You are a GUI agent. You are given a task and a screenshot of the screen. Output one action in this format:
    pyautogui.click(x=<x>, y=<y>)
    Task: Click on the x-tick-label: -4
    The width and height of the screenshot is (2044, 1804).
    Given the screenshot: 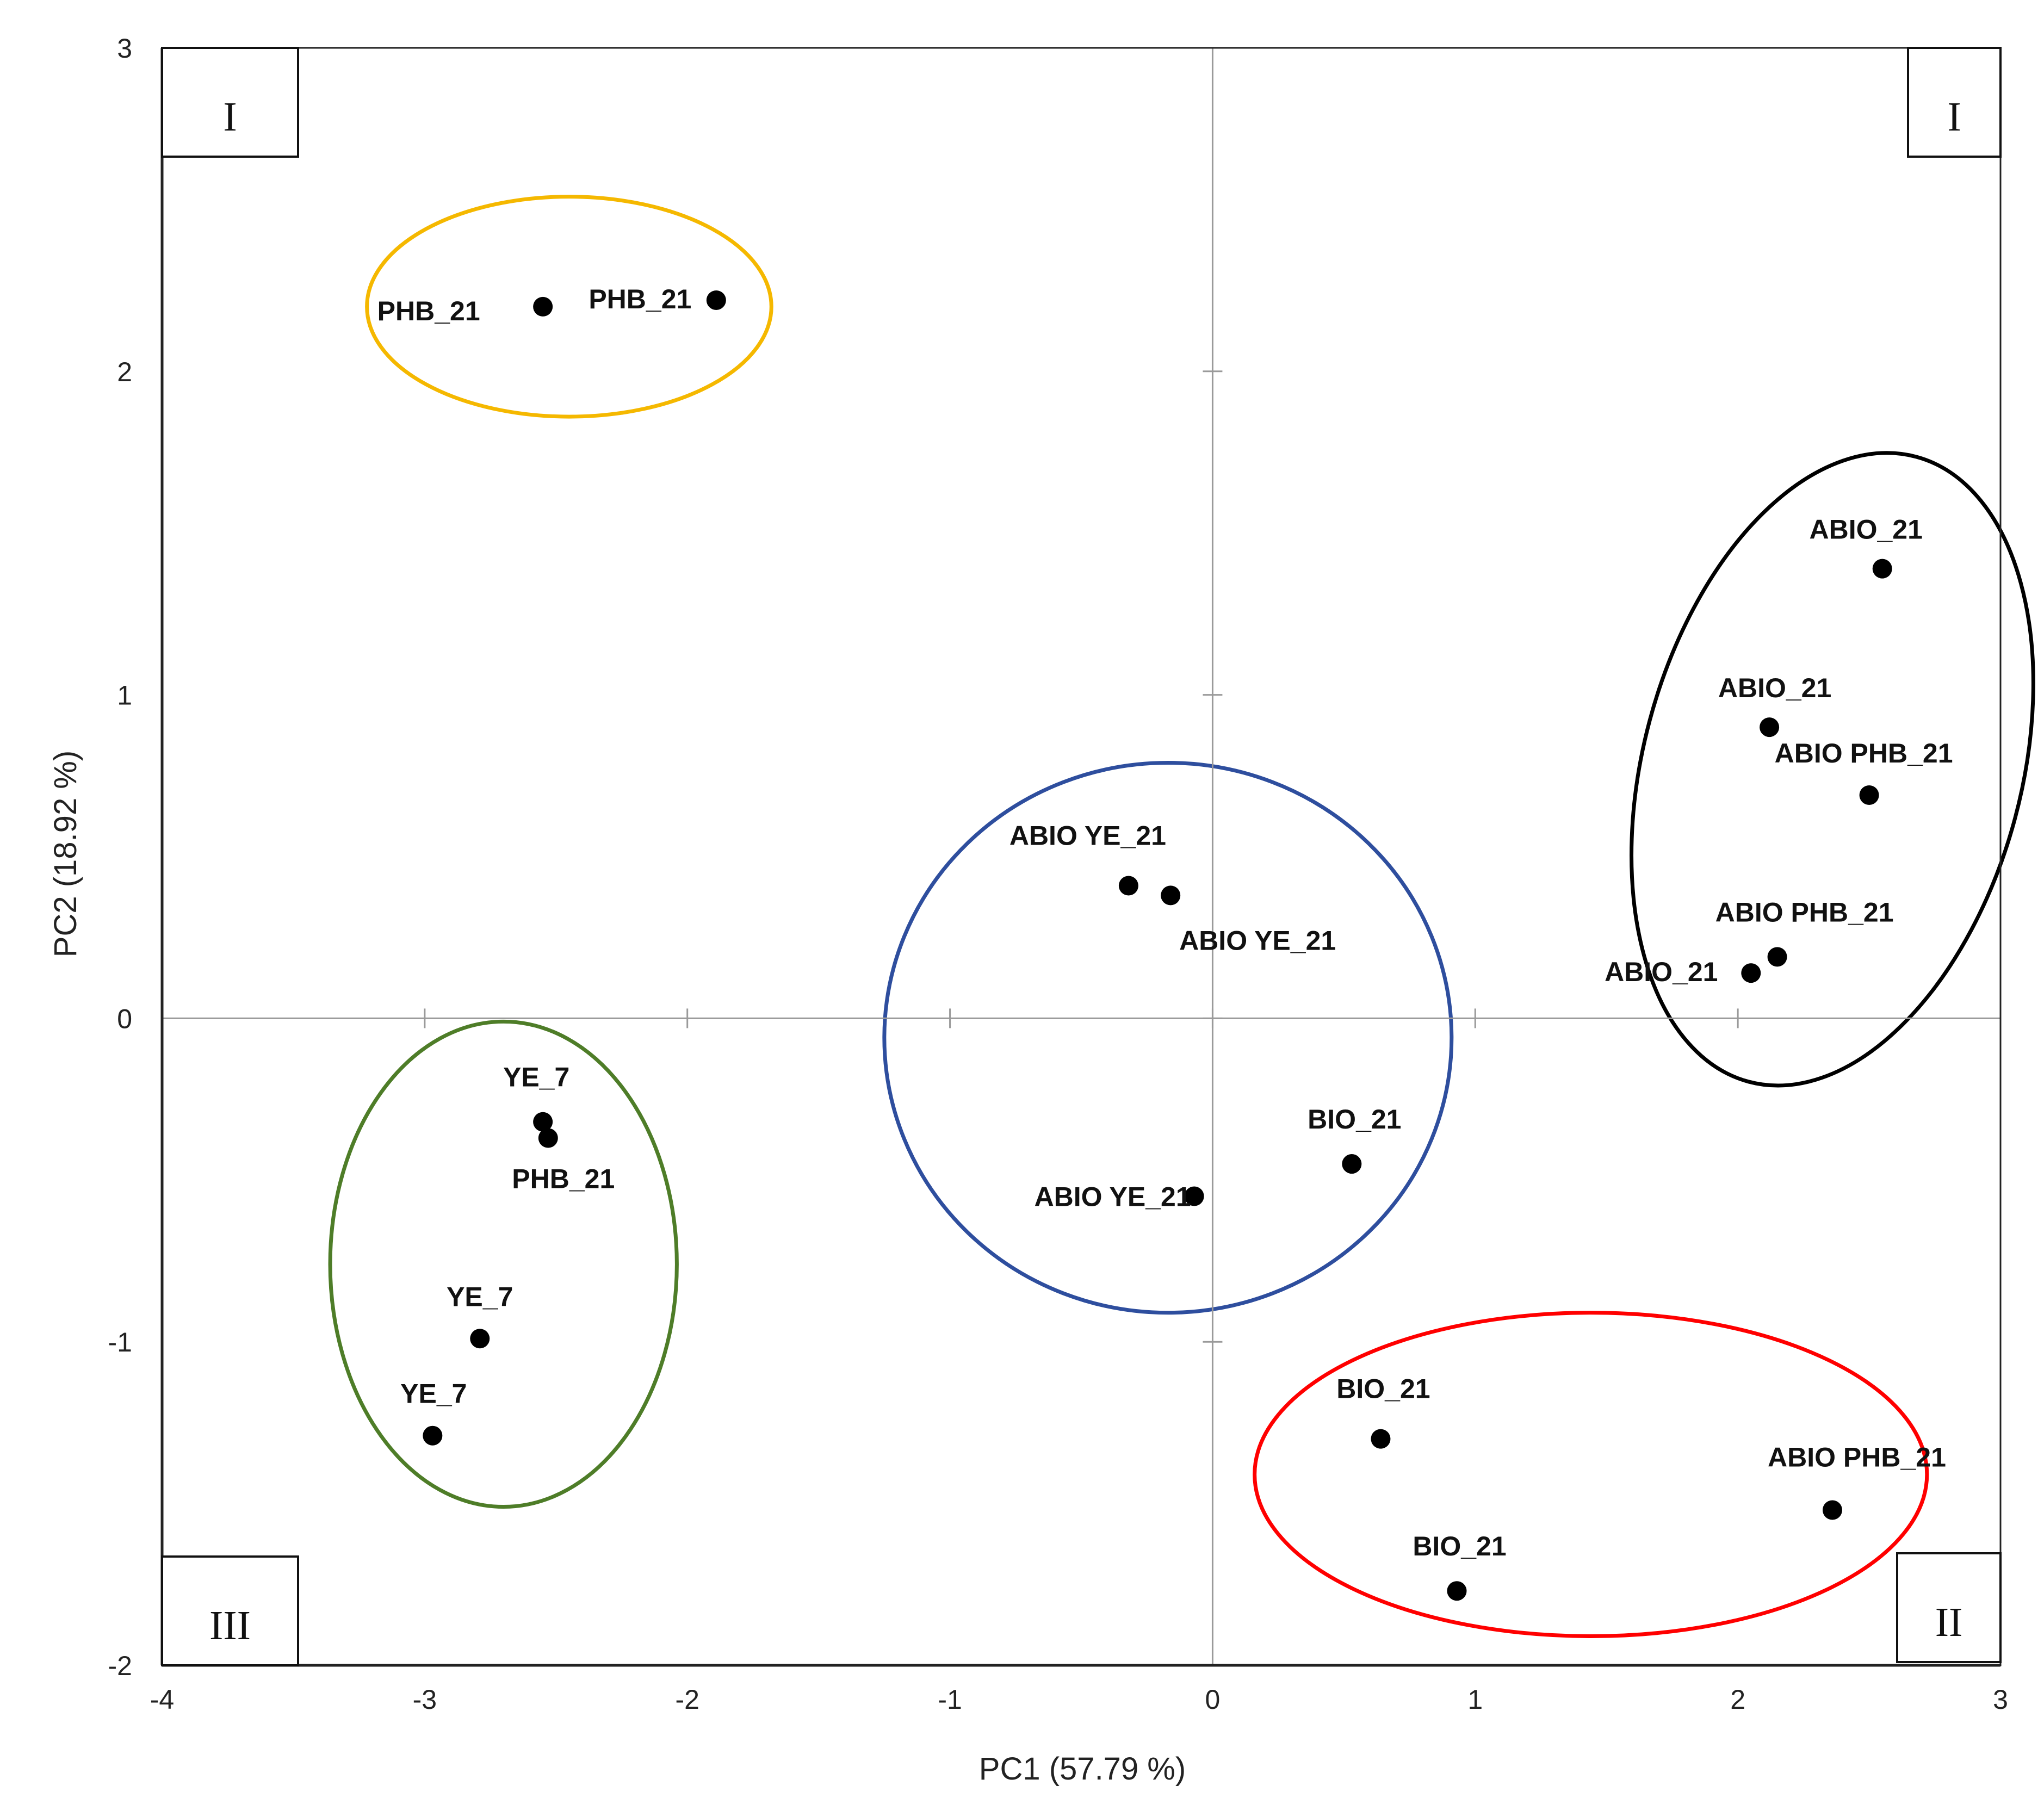 What is the action you would take?
    pyautogui.click(x=162, y=1699)
    